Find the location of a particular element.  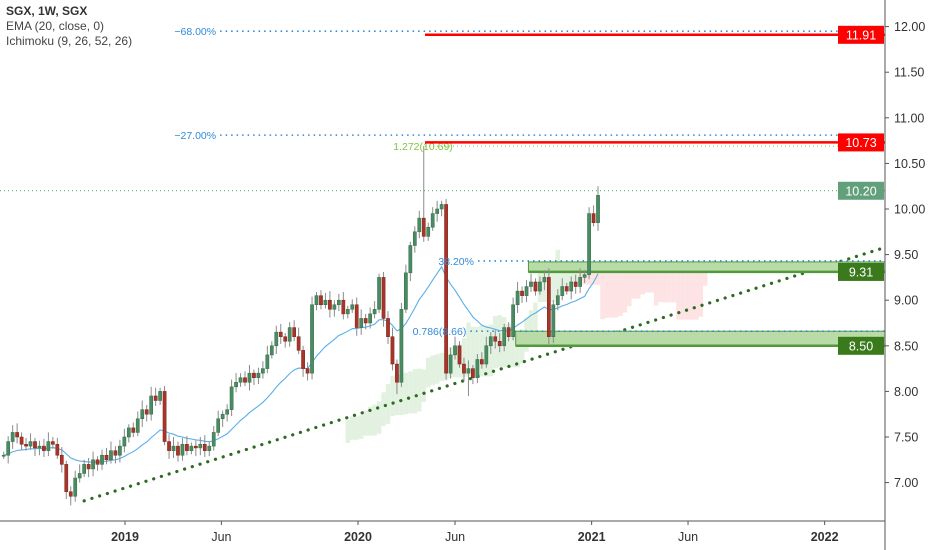

price-tick-label: 8.00 is located at coordinates (906, 392).